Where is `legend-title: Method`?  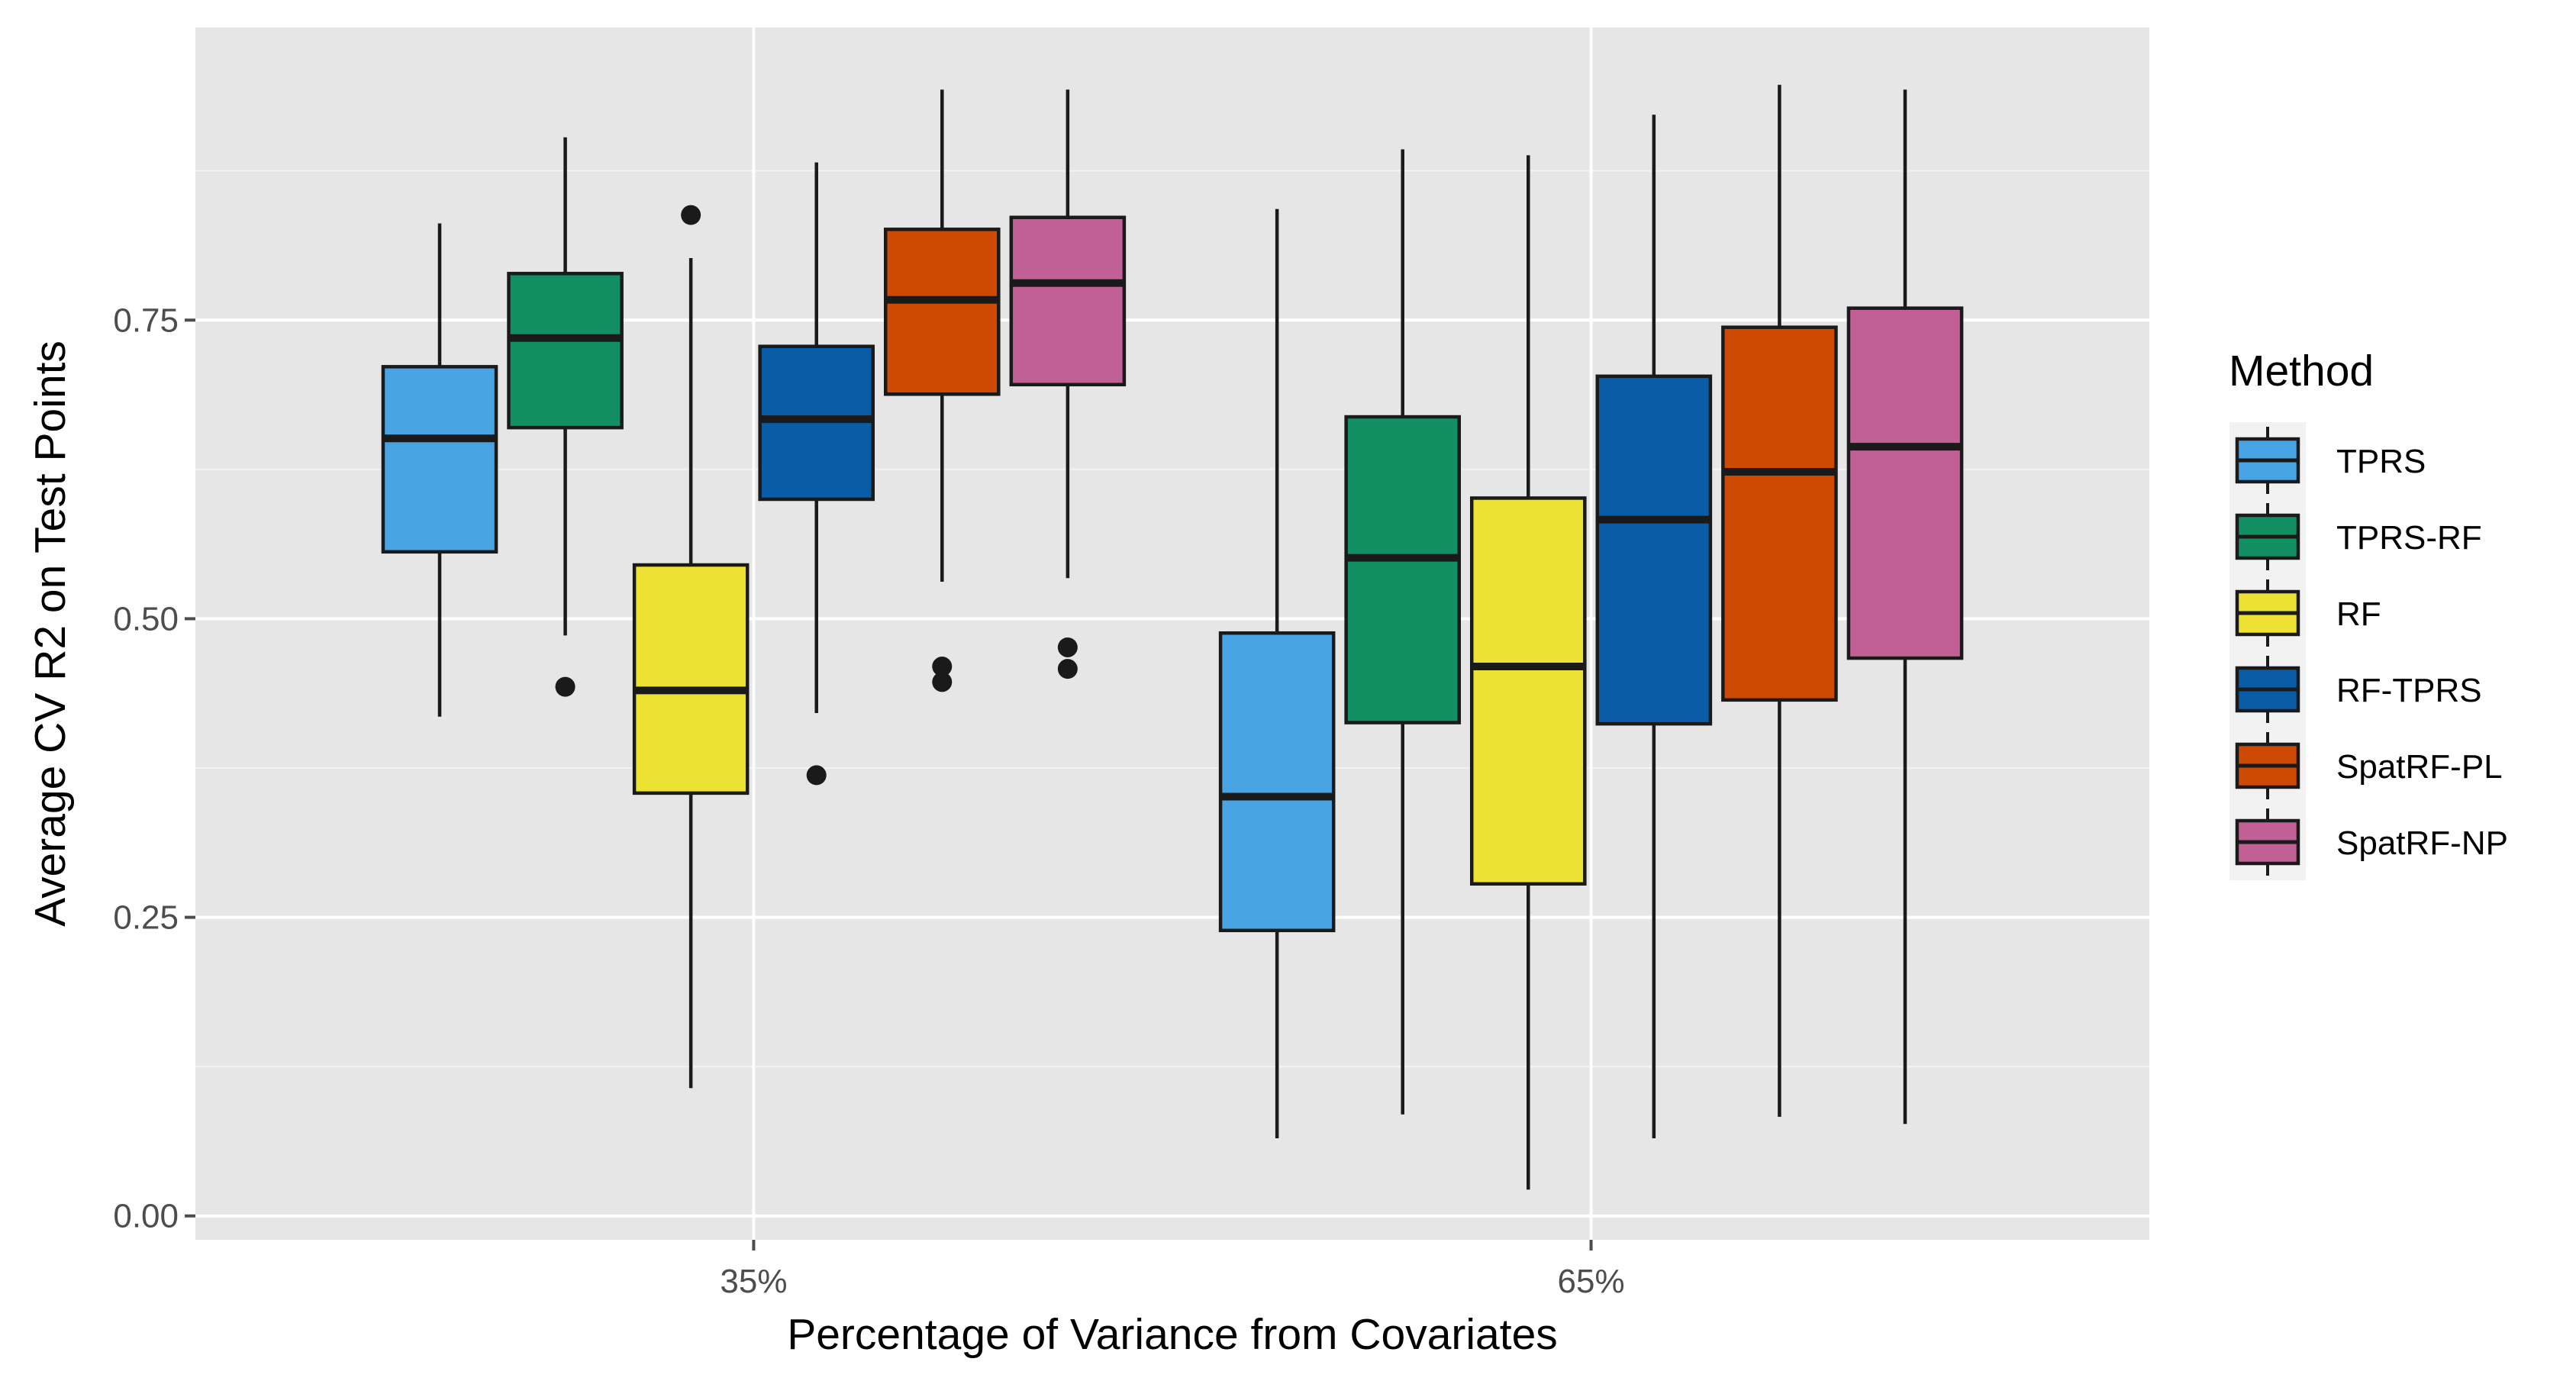 legend-title: Method is located at coordinates (2302, 371).